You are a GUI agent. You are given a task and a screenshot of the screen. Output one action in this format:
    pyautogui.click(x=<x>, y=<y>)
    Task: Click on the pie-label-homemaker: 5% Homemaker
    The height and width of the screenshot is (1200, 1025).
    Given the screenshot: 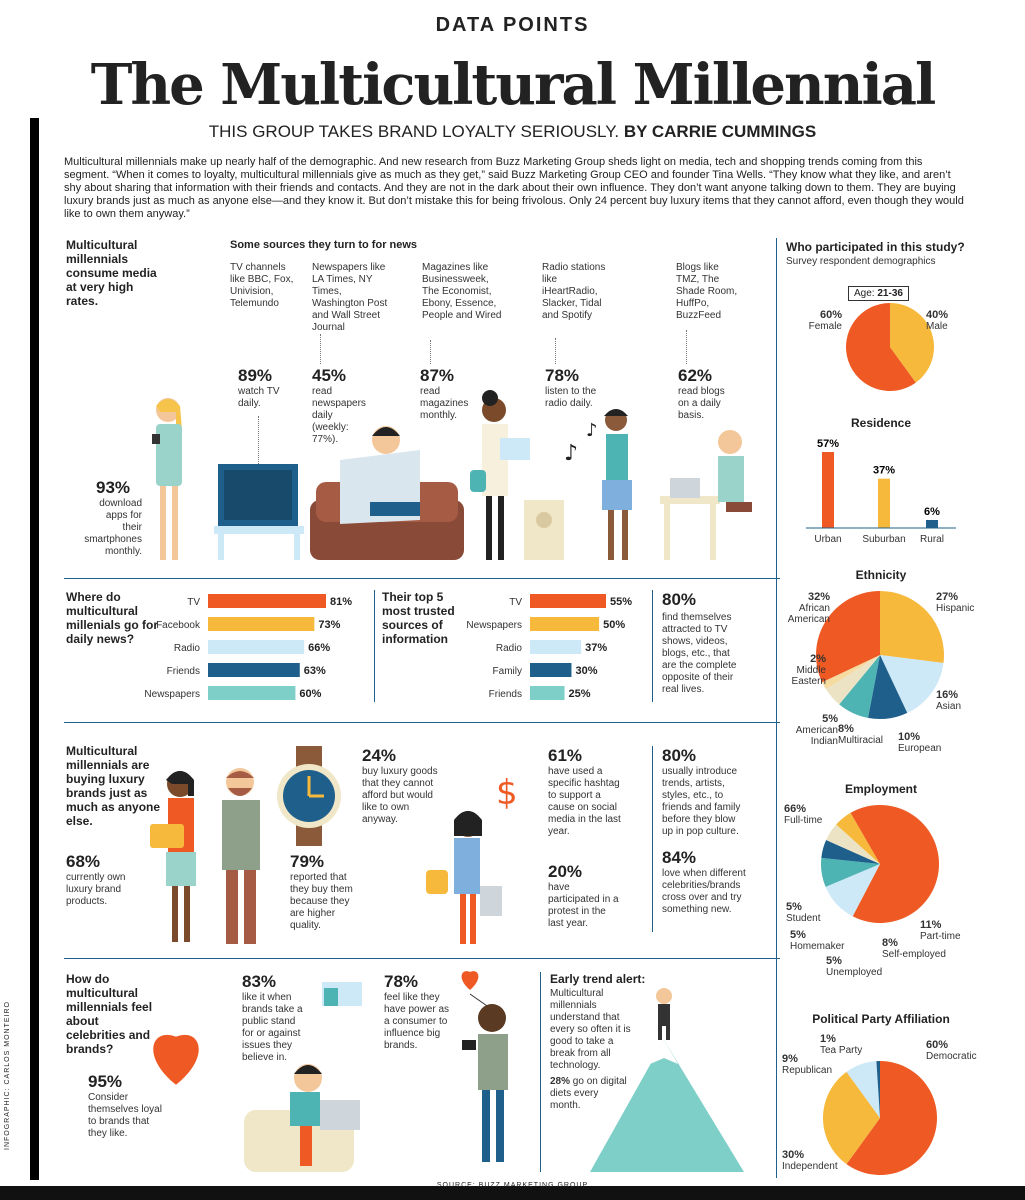 What is the action you would take?
    pyautogui.click(x=817, y=941)
    